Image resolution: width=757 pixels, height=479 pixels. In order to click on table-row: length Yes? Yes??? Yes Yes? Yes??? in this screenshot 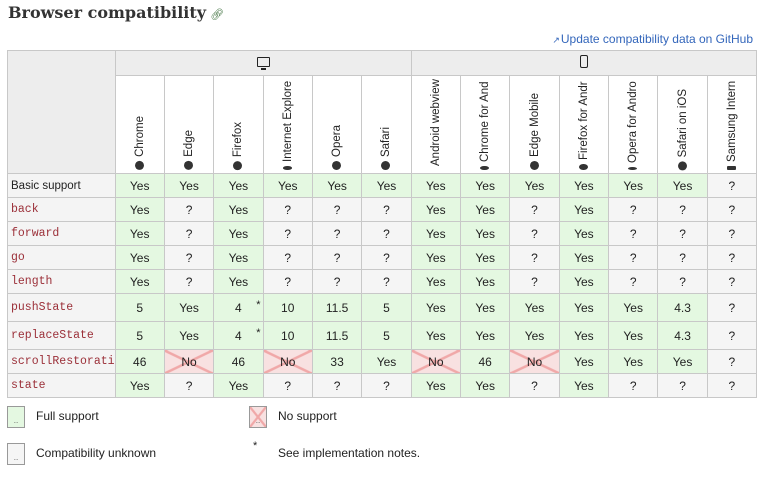, I will do `click(382, 281)`.